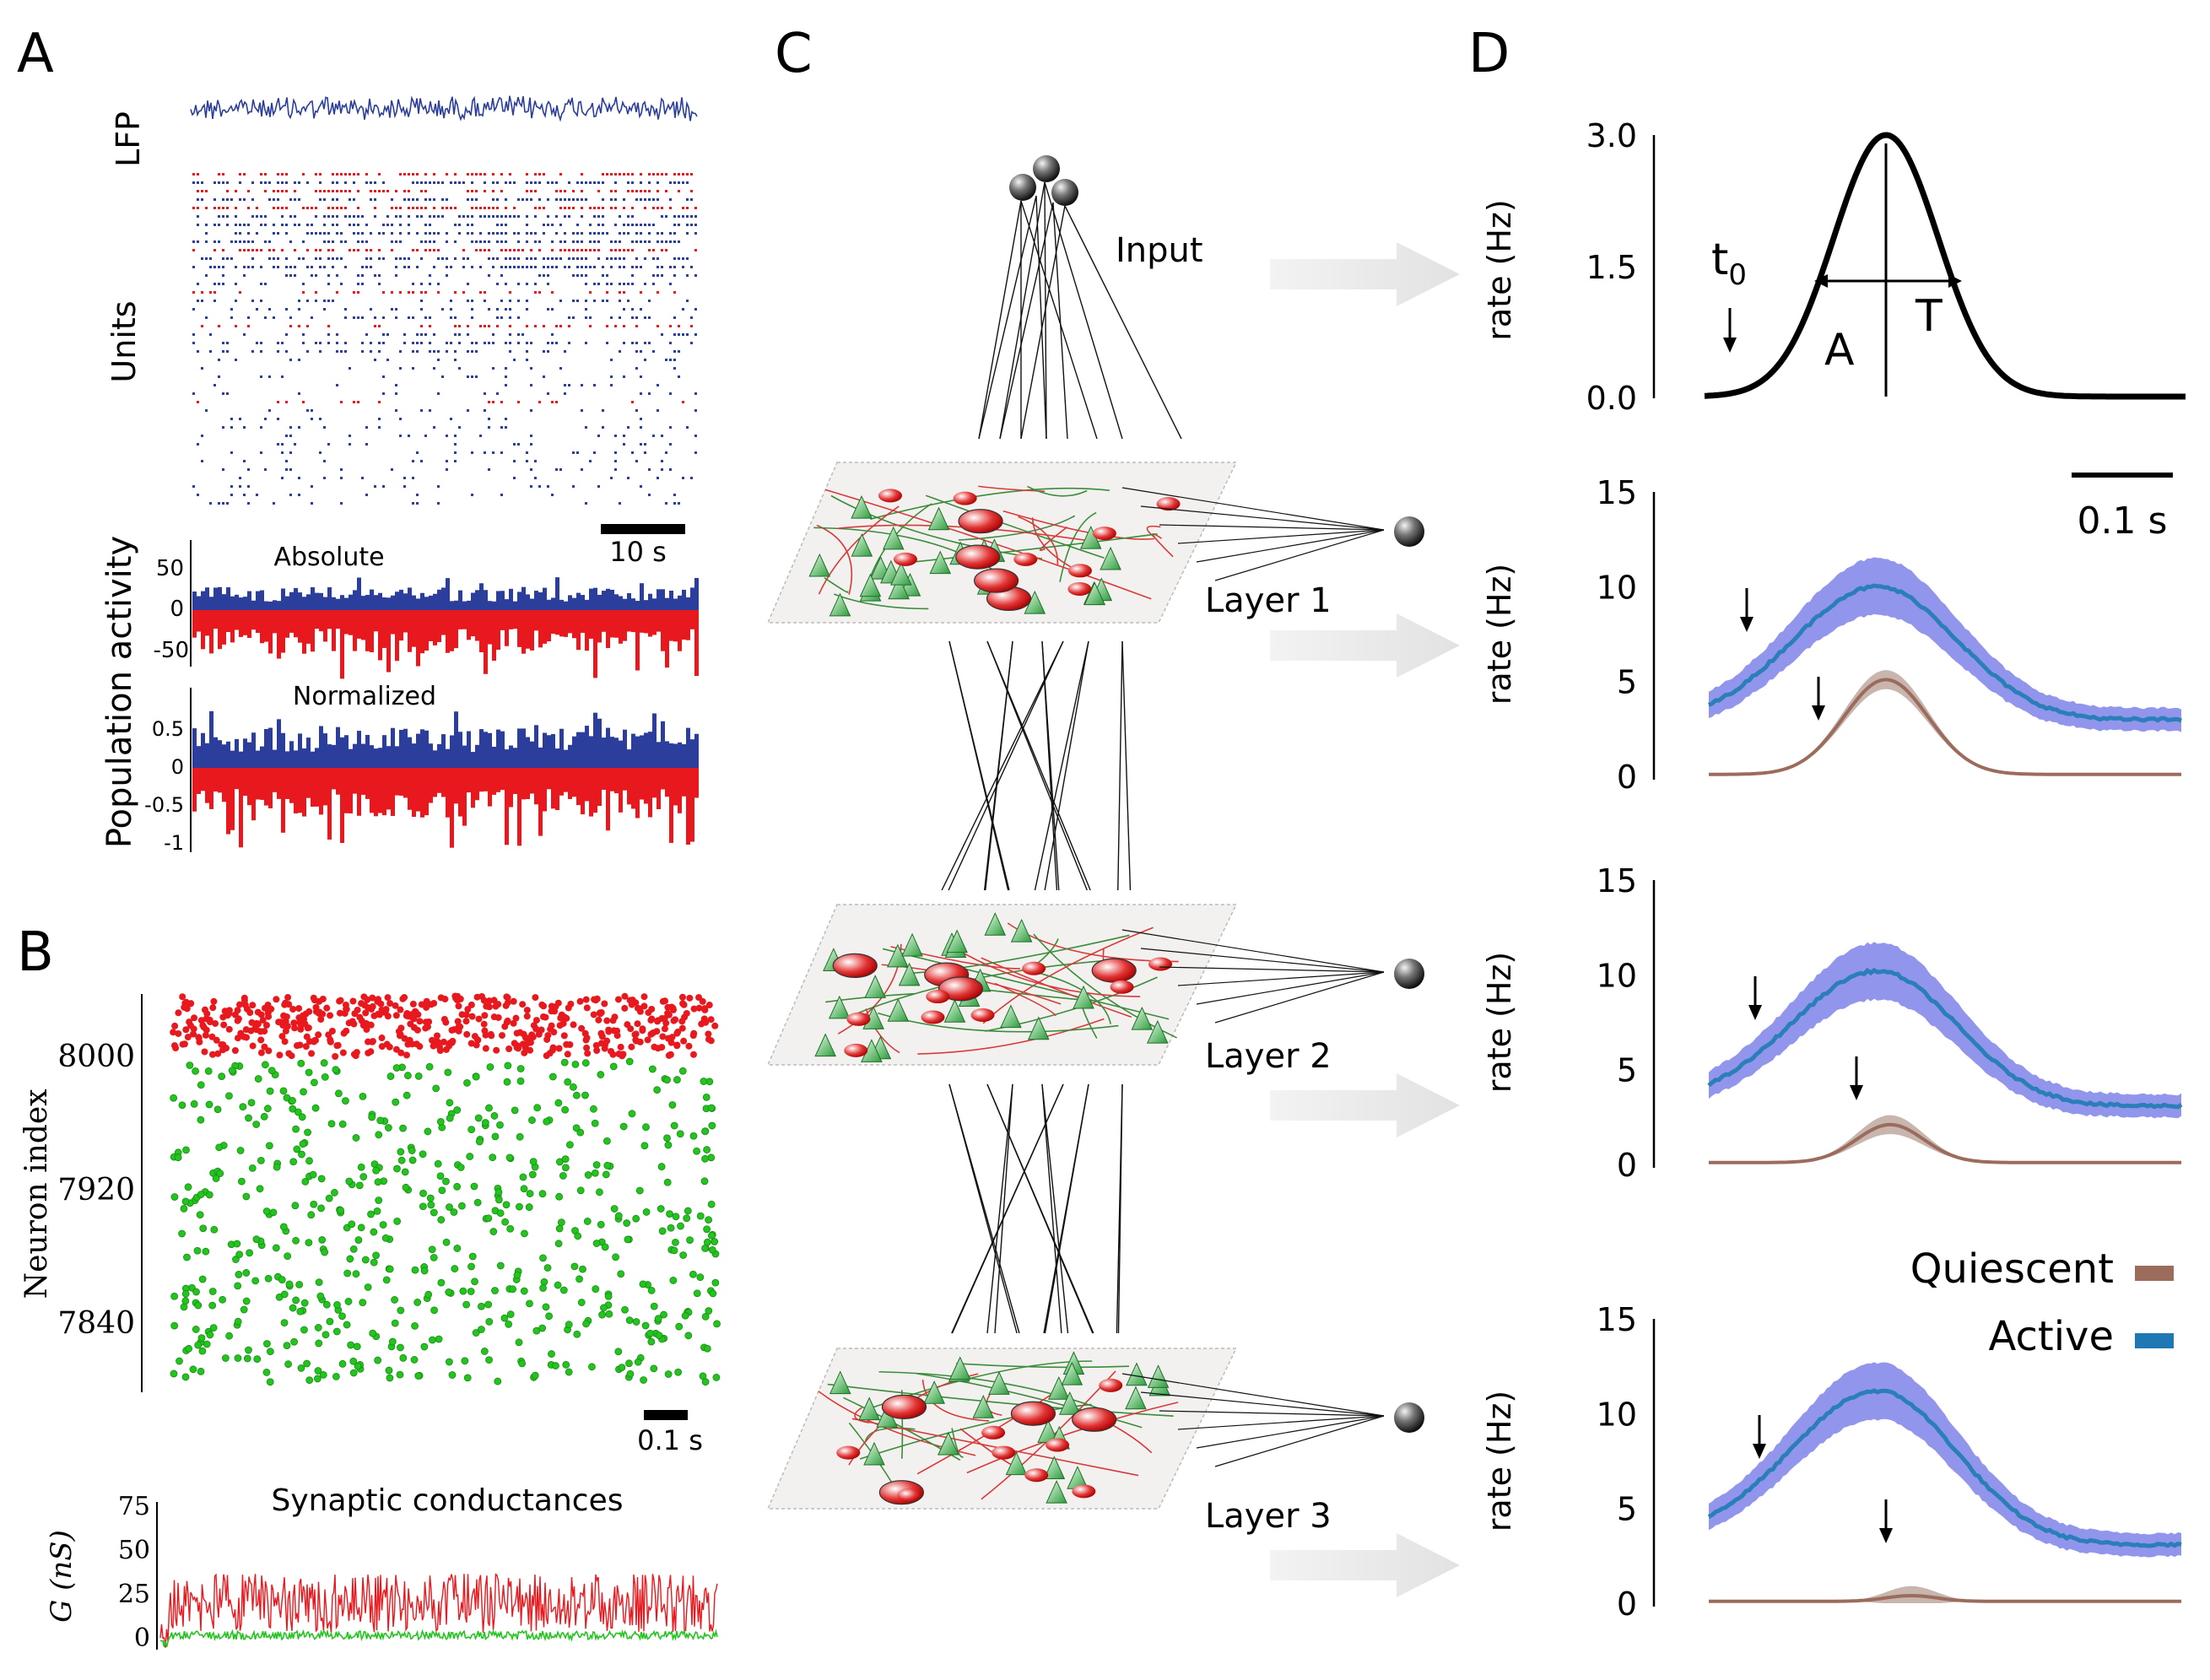 This screenshot has height=1680, width=2210. What do you see at coordinates (397, 601) in the screenshot?
I see `absolute-bar-up` at bounding box center [397, 601].